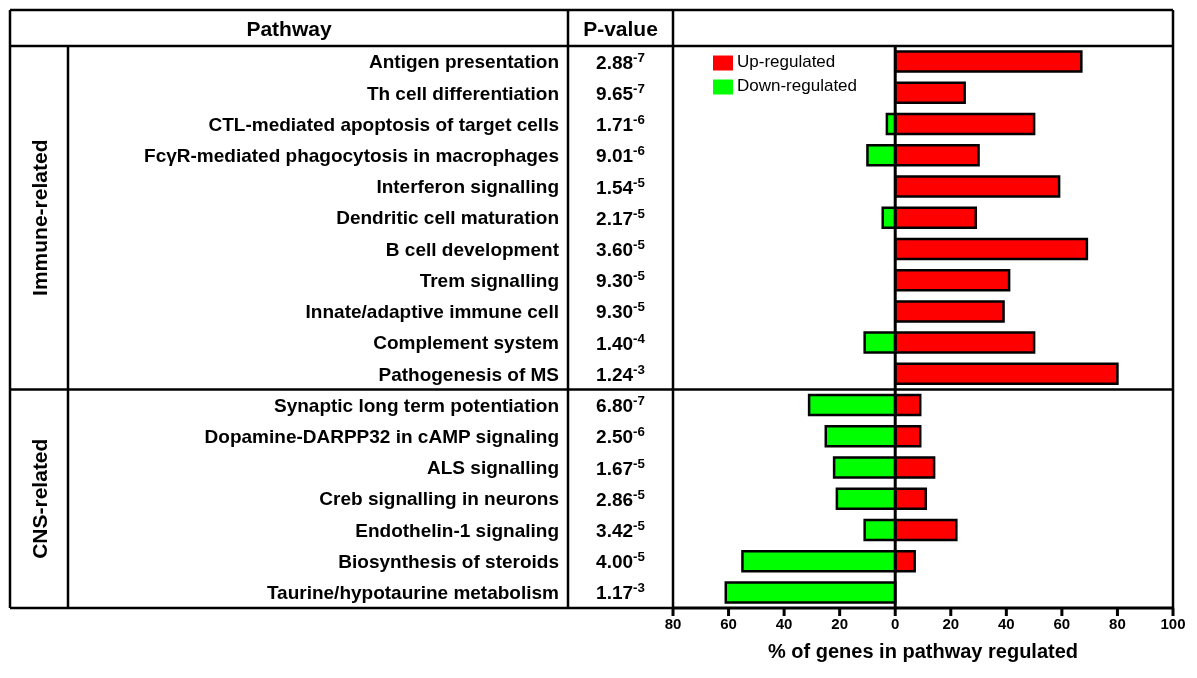  Describe the element at coordinates (468, 374) in the screenshot. I see `y-tick-label: Pathogenesis of MS` at that location.